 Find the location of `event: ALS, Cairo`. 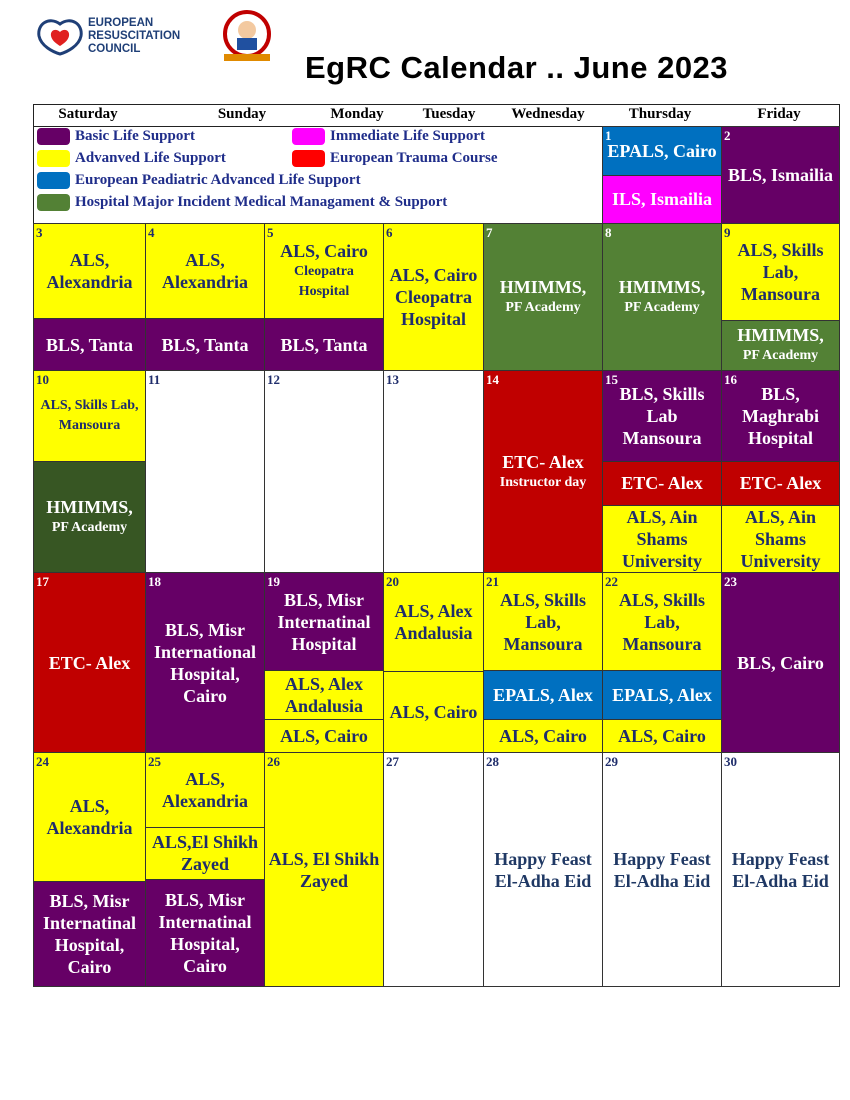

event: ALS, Cairo is located at coordinates (324, 735).